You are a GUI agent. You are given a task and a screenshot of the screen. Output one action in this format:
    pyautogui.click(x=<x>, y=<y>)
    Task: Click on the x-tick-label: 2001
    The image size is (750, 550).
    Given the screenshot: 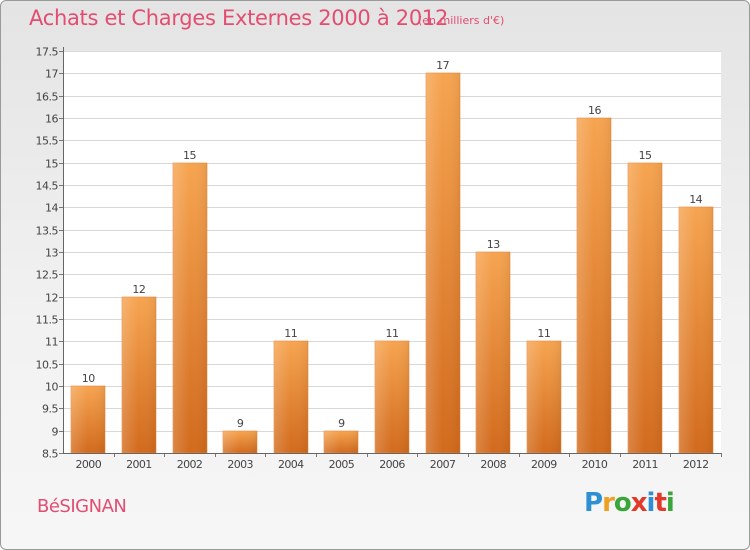 What is the action you would take?
    pyautogui.click(x=139, y=464)
    